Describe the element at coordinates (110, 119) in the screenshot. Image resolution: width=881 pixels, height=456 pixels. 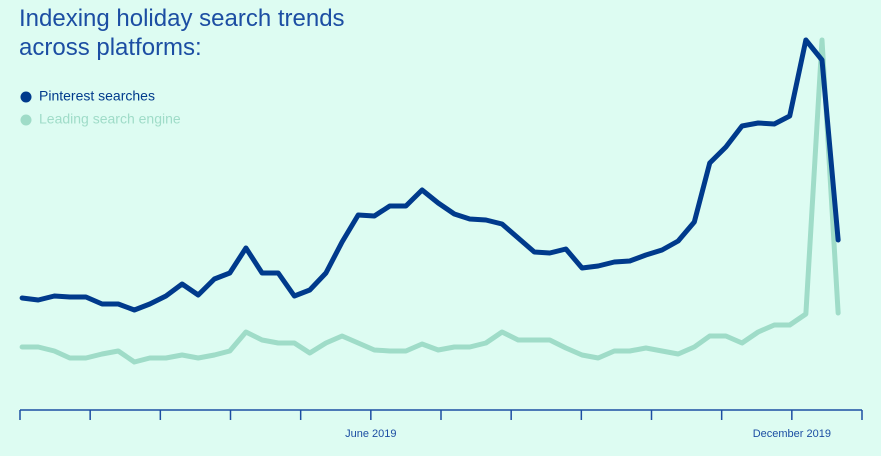
I see `legend-label: Leading search engine` at that location.